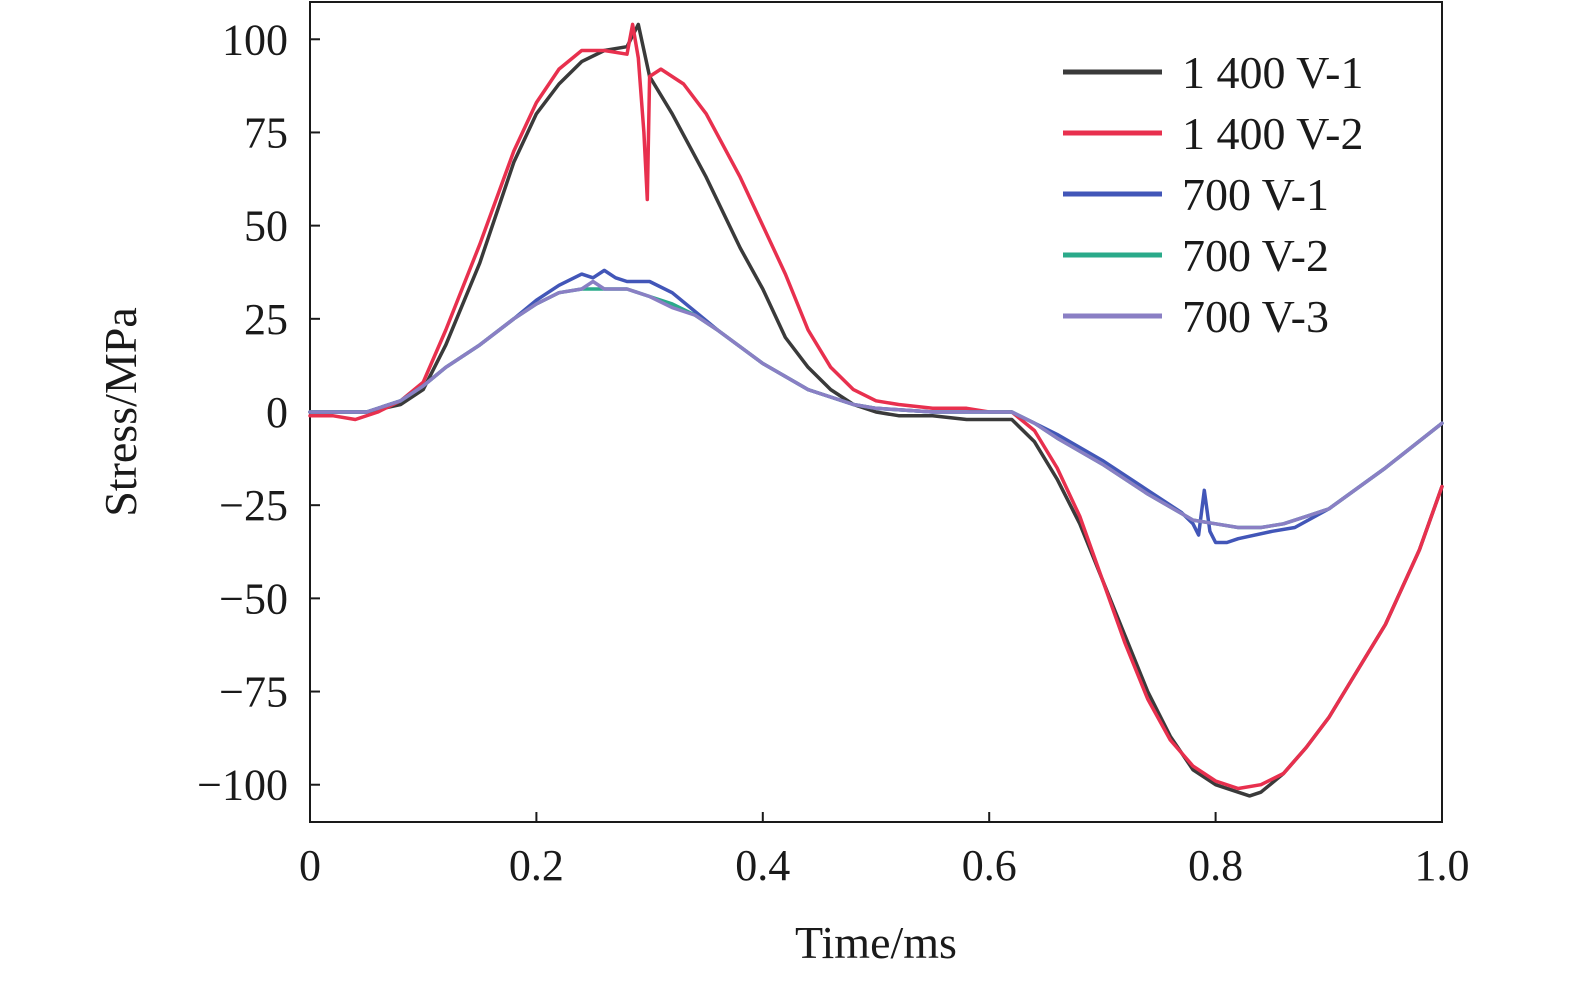 This screenshot has width=1575, height=983. I want to click on legend-label: 700 V-2, so click(1255, 255).